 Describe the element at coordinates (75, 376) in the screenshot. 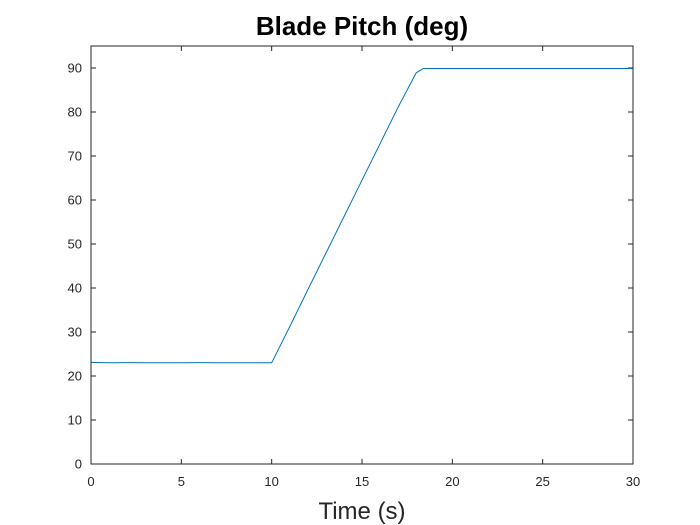

I see `y-tick-label: 20` at that location.